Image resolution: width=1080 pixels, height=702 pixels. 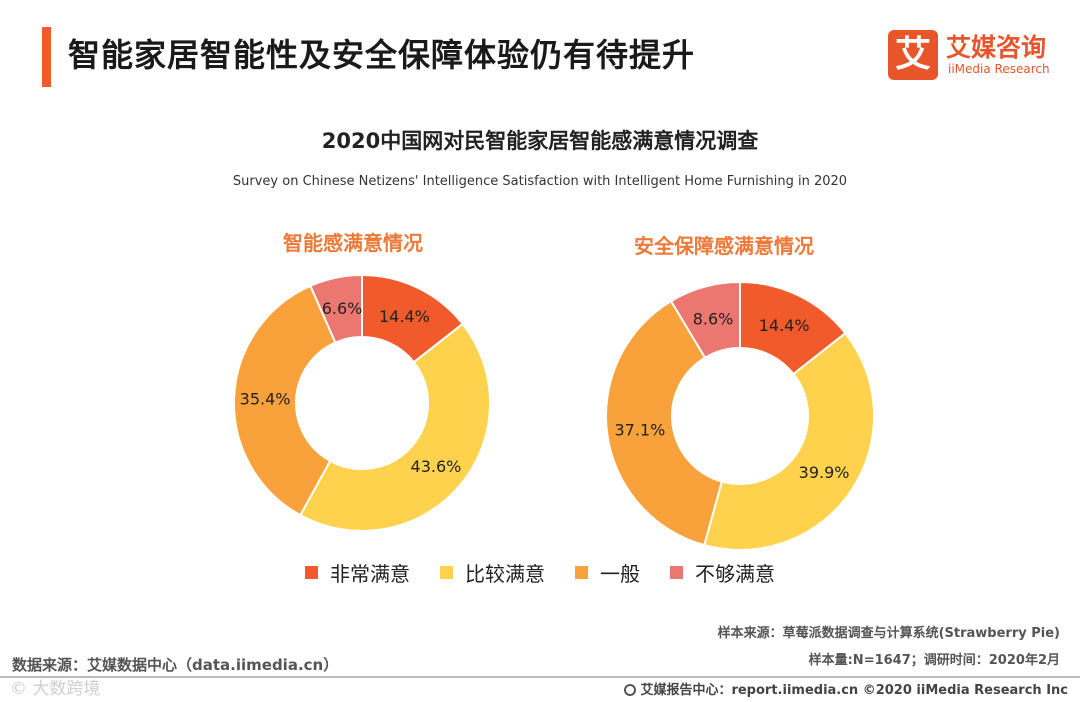 I want to click on donut-2-label-not-satisfied: 8.6%, so click(x=713, y=319).